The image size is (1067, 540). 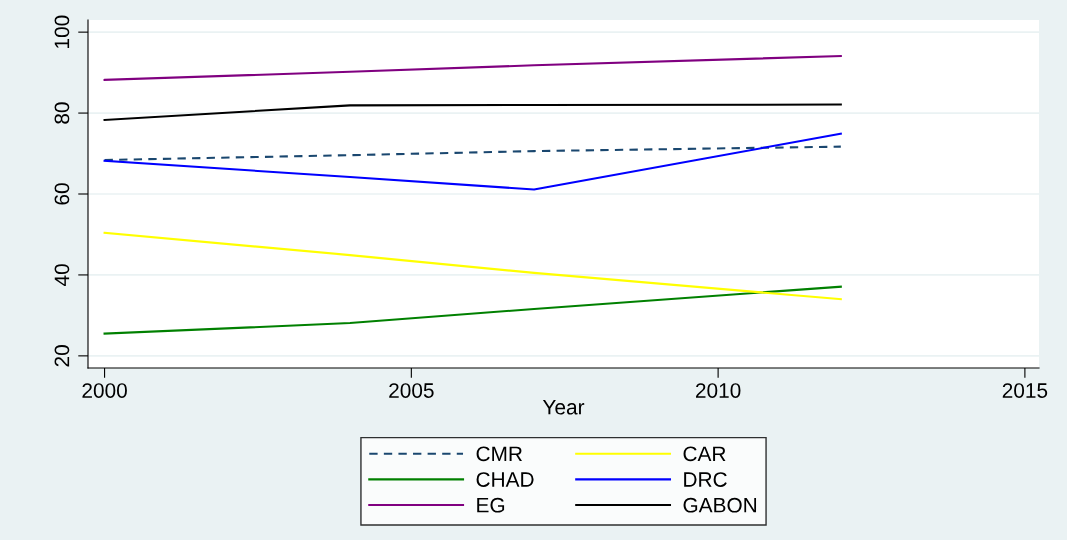 I want to click on y-tick-label: 60, so click(x=62, y=194).